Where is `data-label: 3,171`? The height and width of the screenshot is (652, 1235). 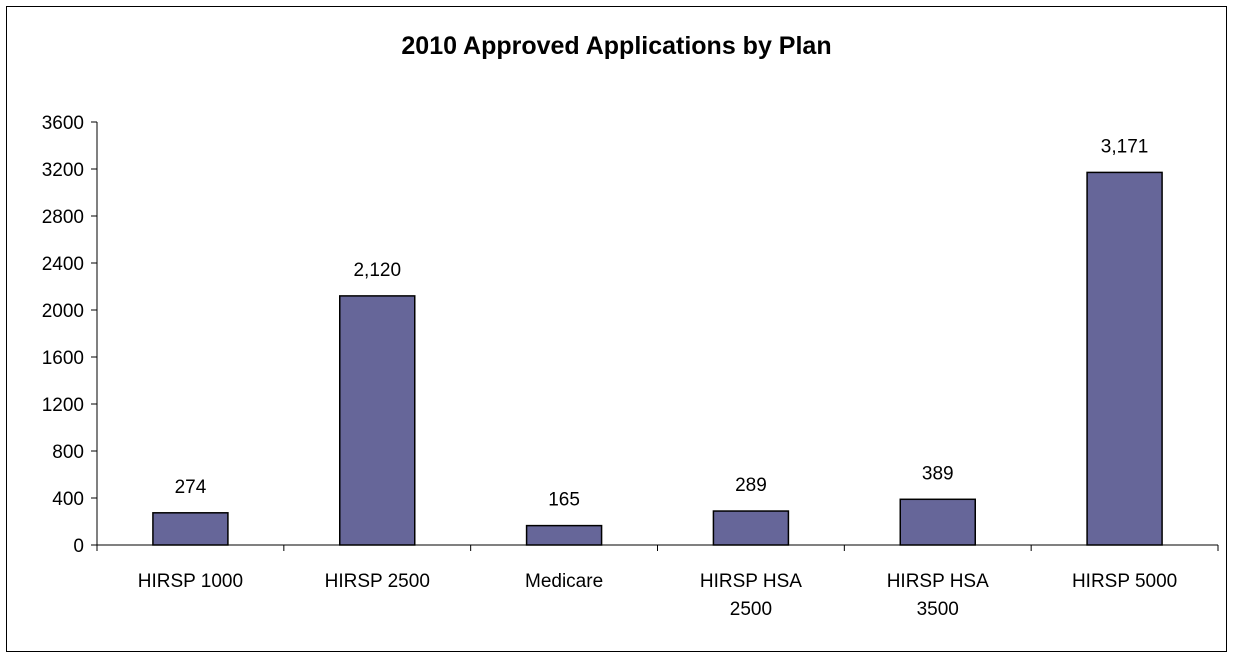 data-label: 3,171 is located at coordinates (1125, 146).